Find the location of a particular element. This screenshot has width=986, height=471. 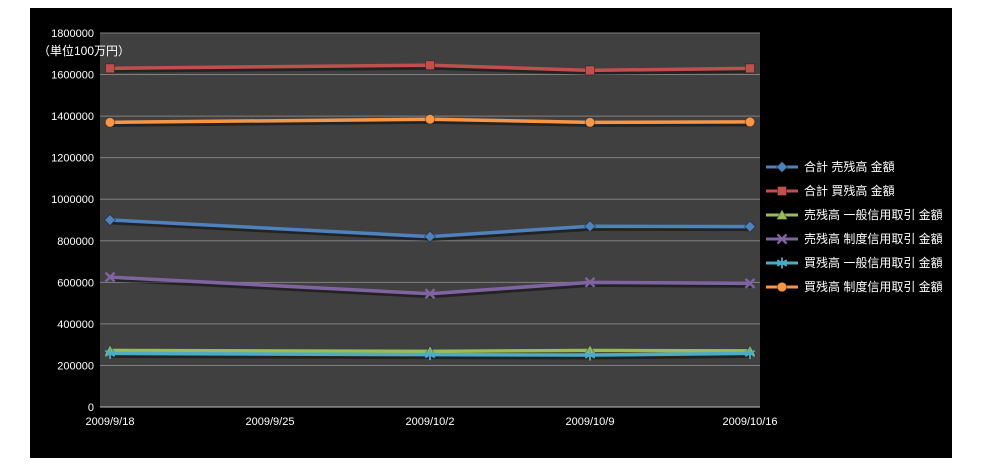

legend-label: 買残高 制度信用取引 金額 is located at coordinates (873, 287).